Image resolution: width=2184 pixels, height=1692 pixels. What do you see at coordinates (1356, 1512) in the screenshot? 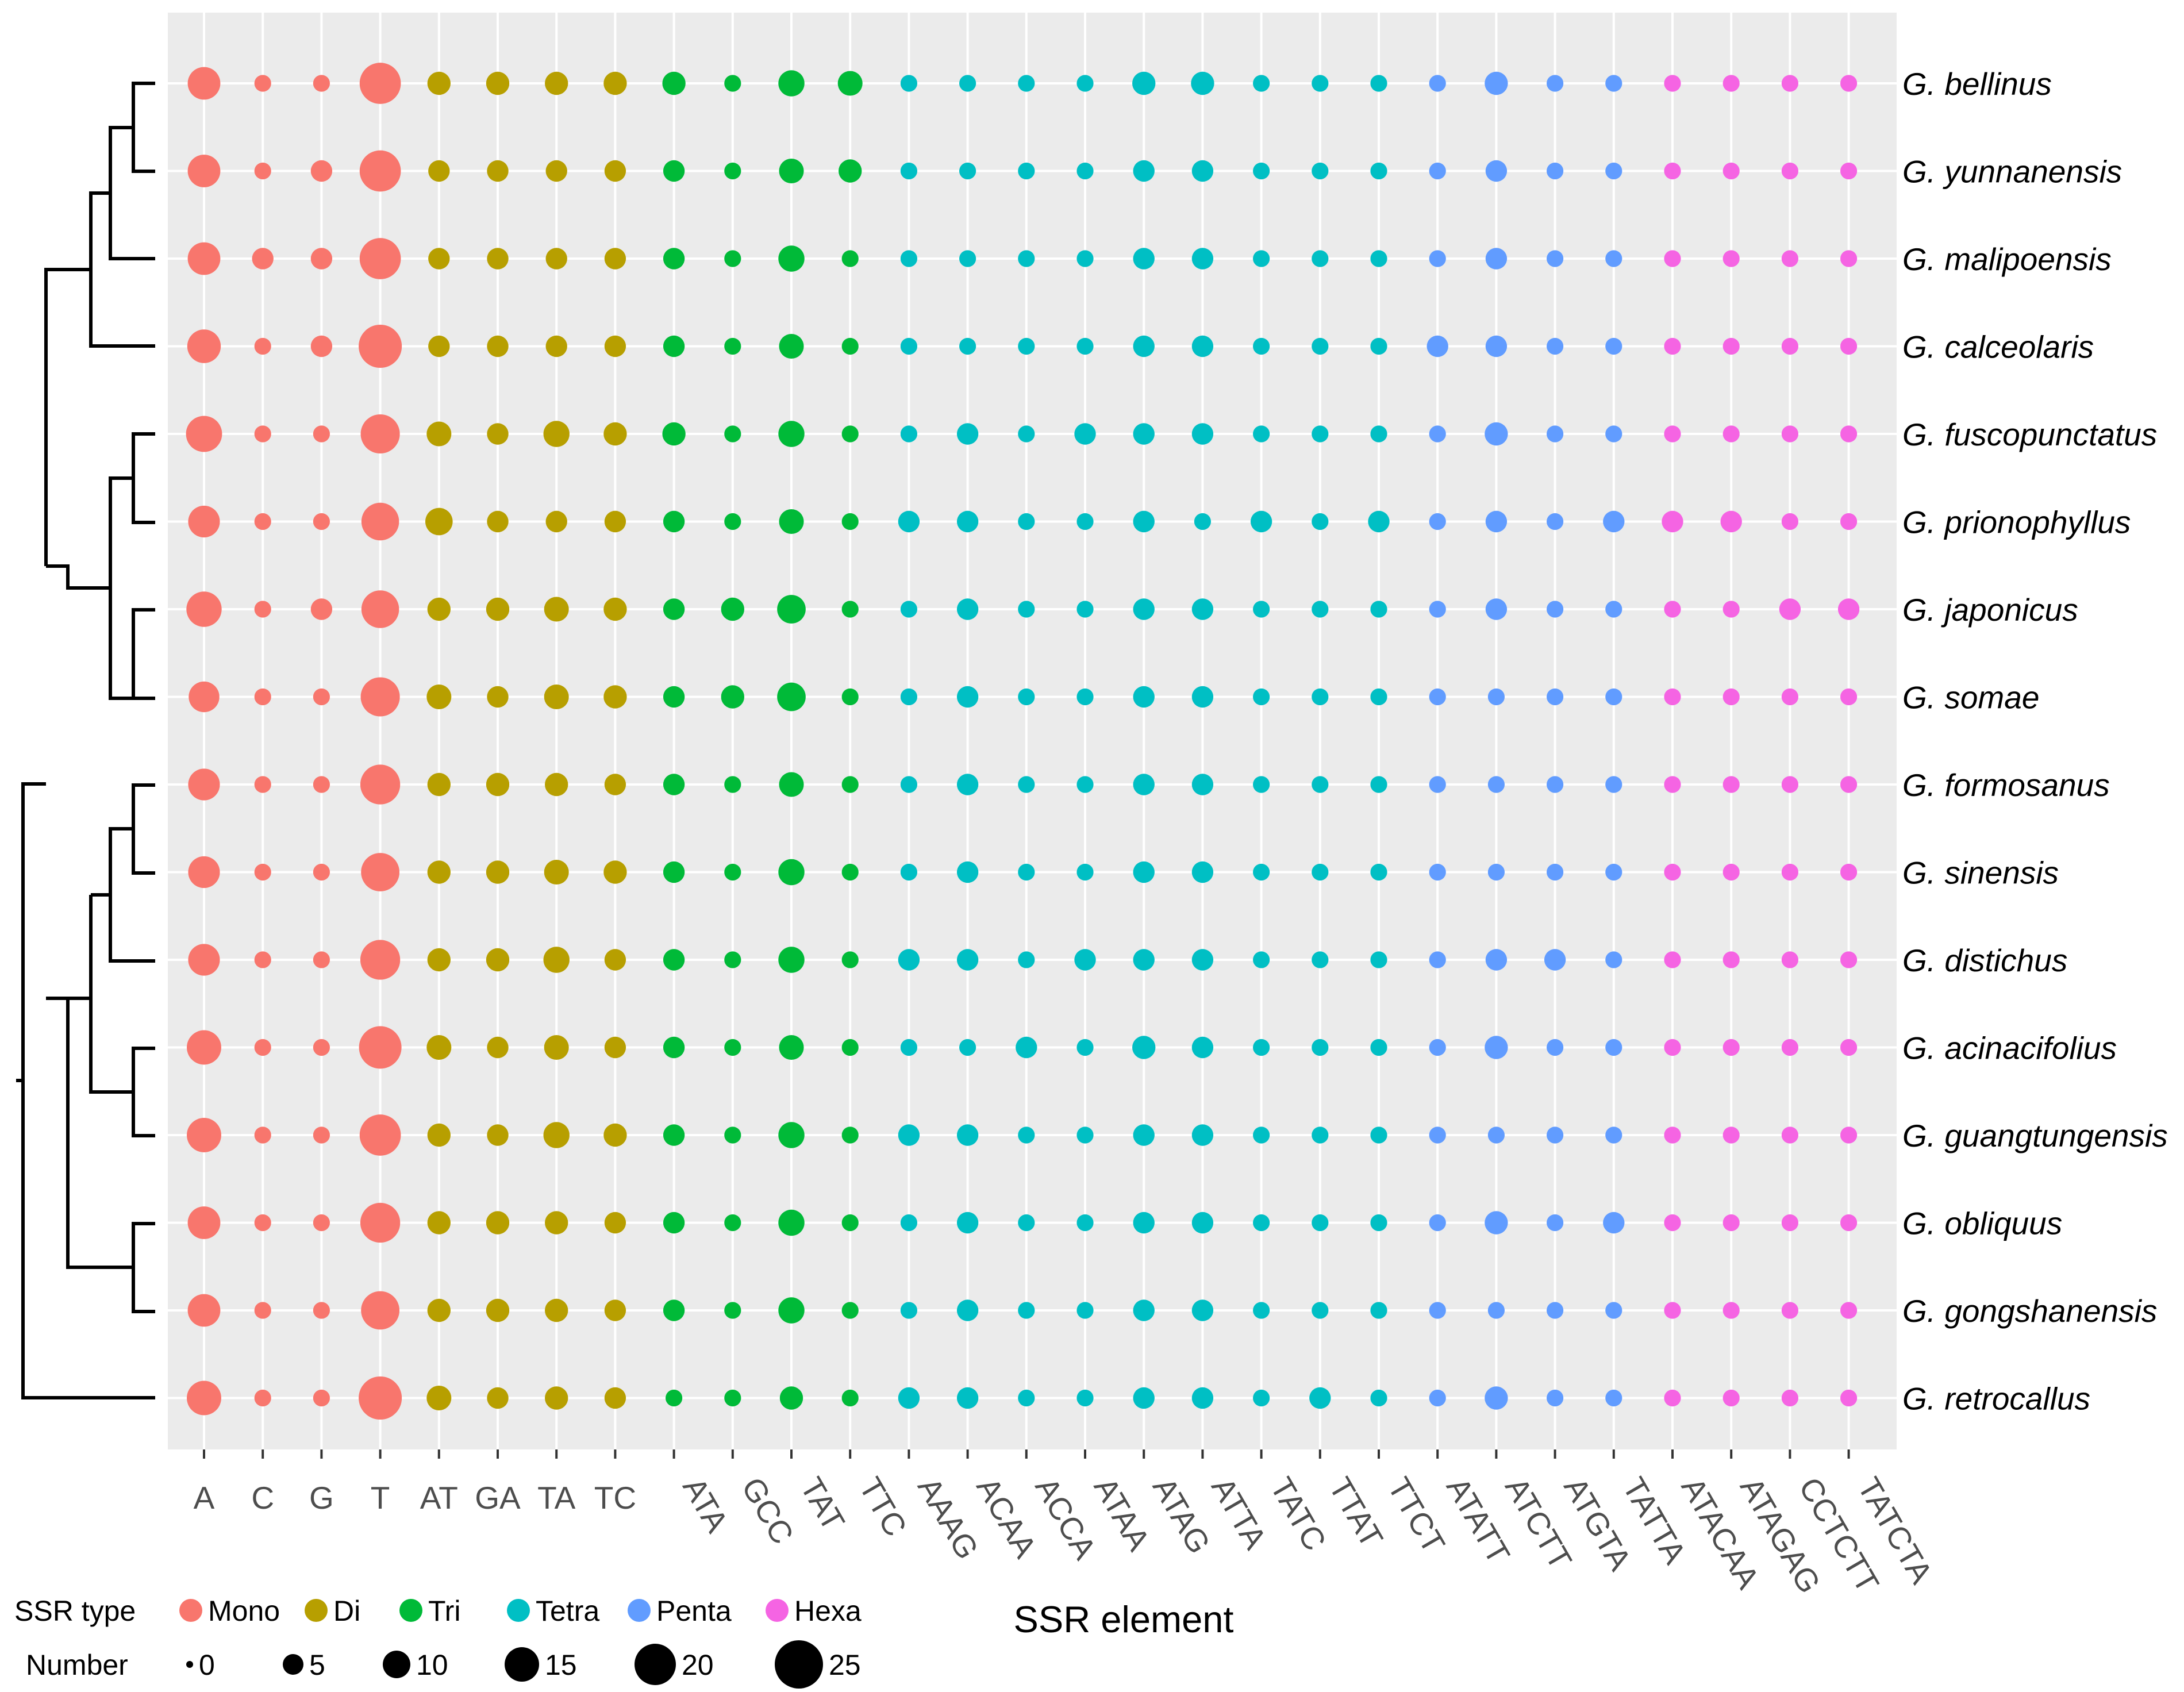
I see `x-tick-label: TTAT` at bounding box center [1356, 1512].